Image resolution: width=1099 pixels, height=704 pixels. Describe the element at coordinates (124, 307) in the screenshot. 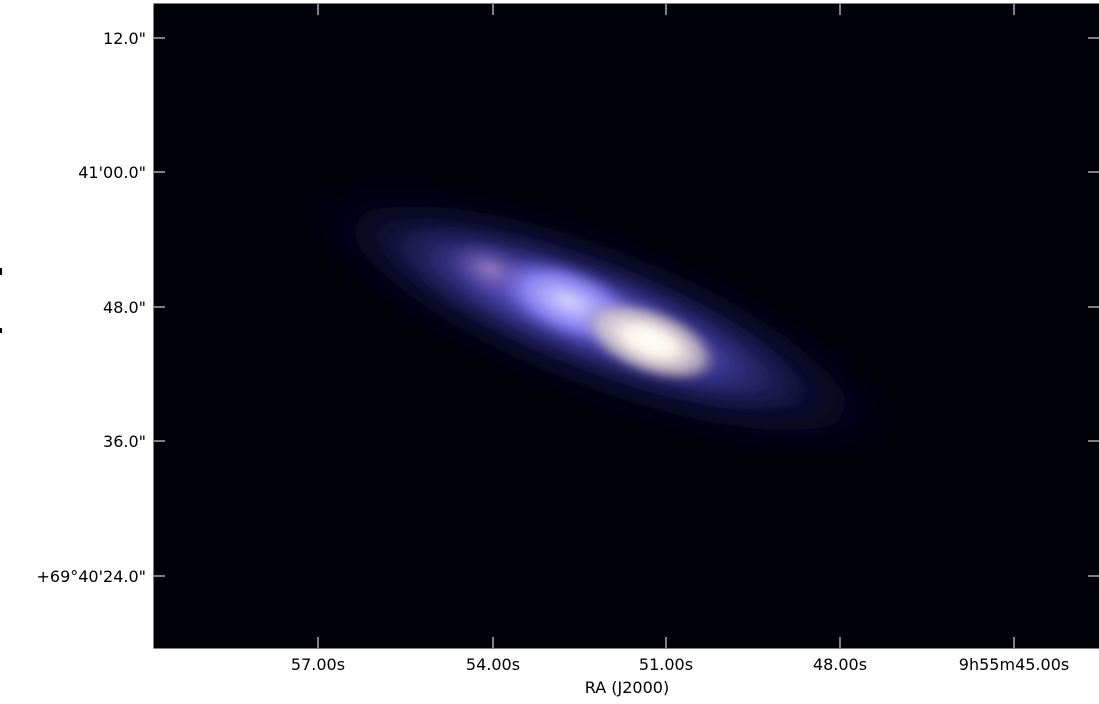

I see `y-tick-label: 48.0"` at that location.